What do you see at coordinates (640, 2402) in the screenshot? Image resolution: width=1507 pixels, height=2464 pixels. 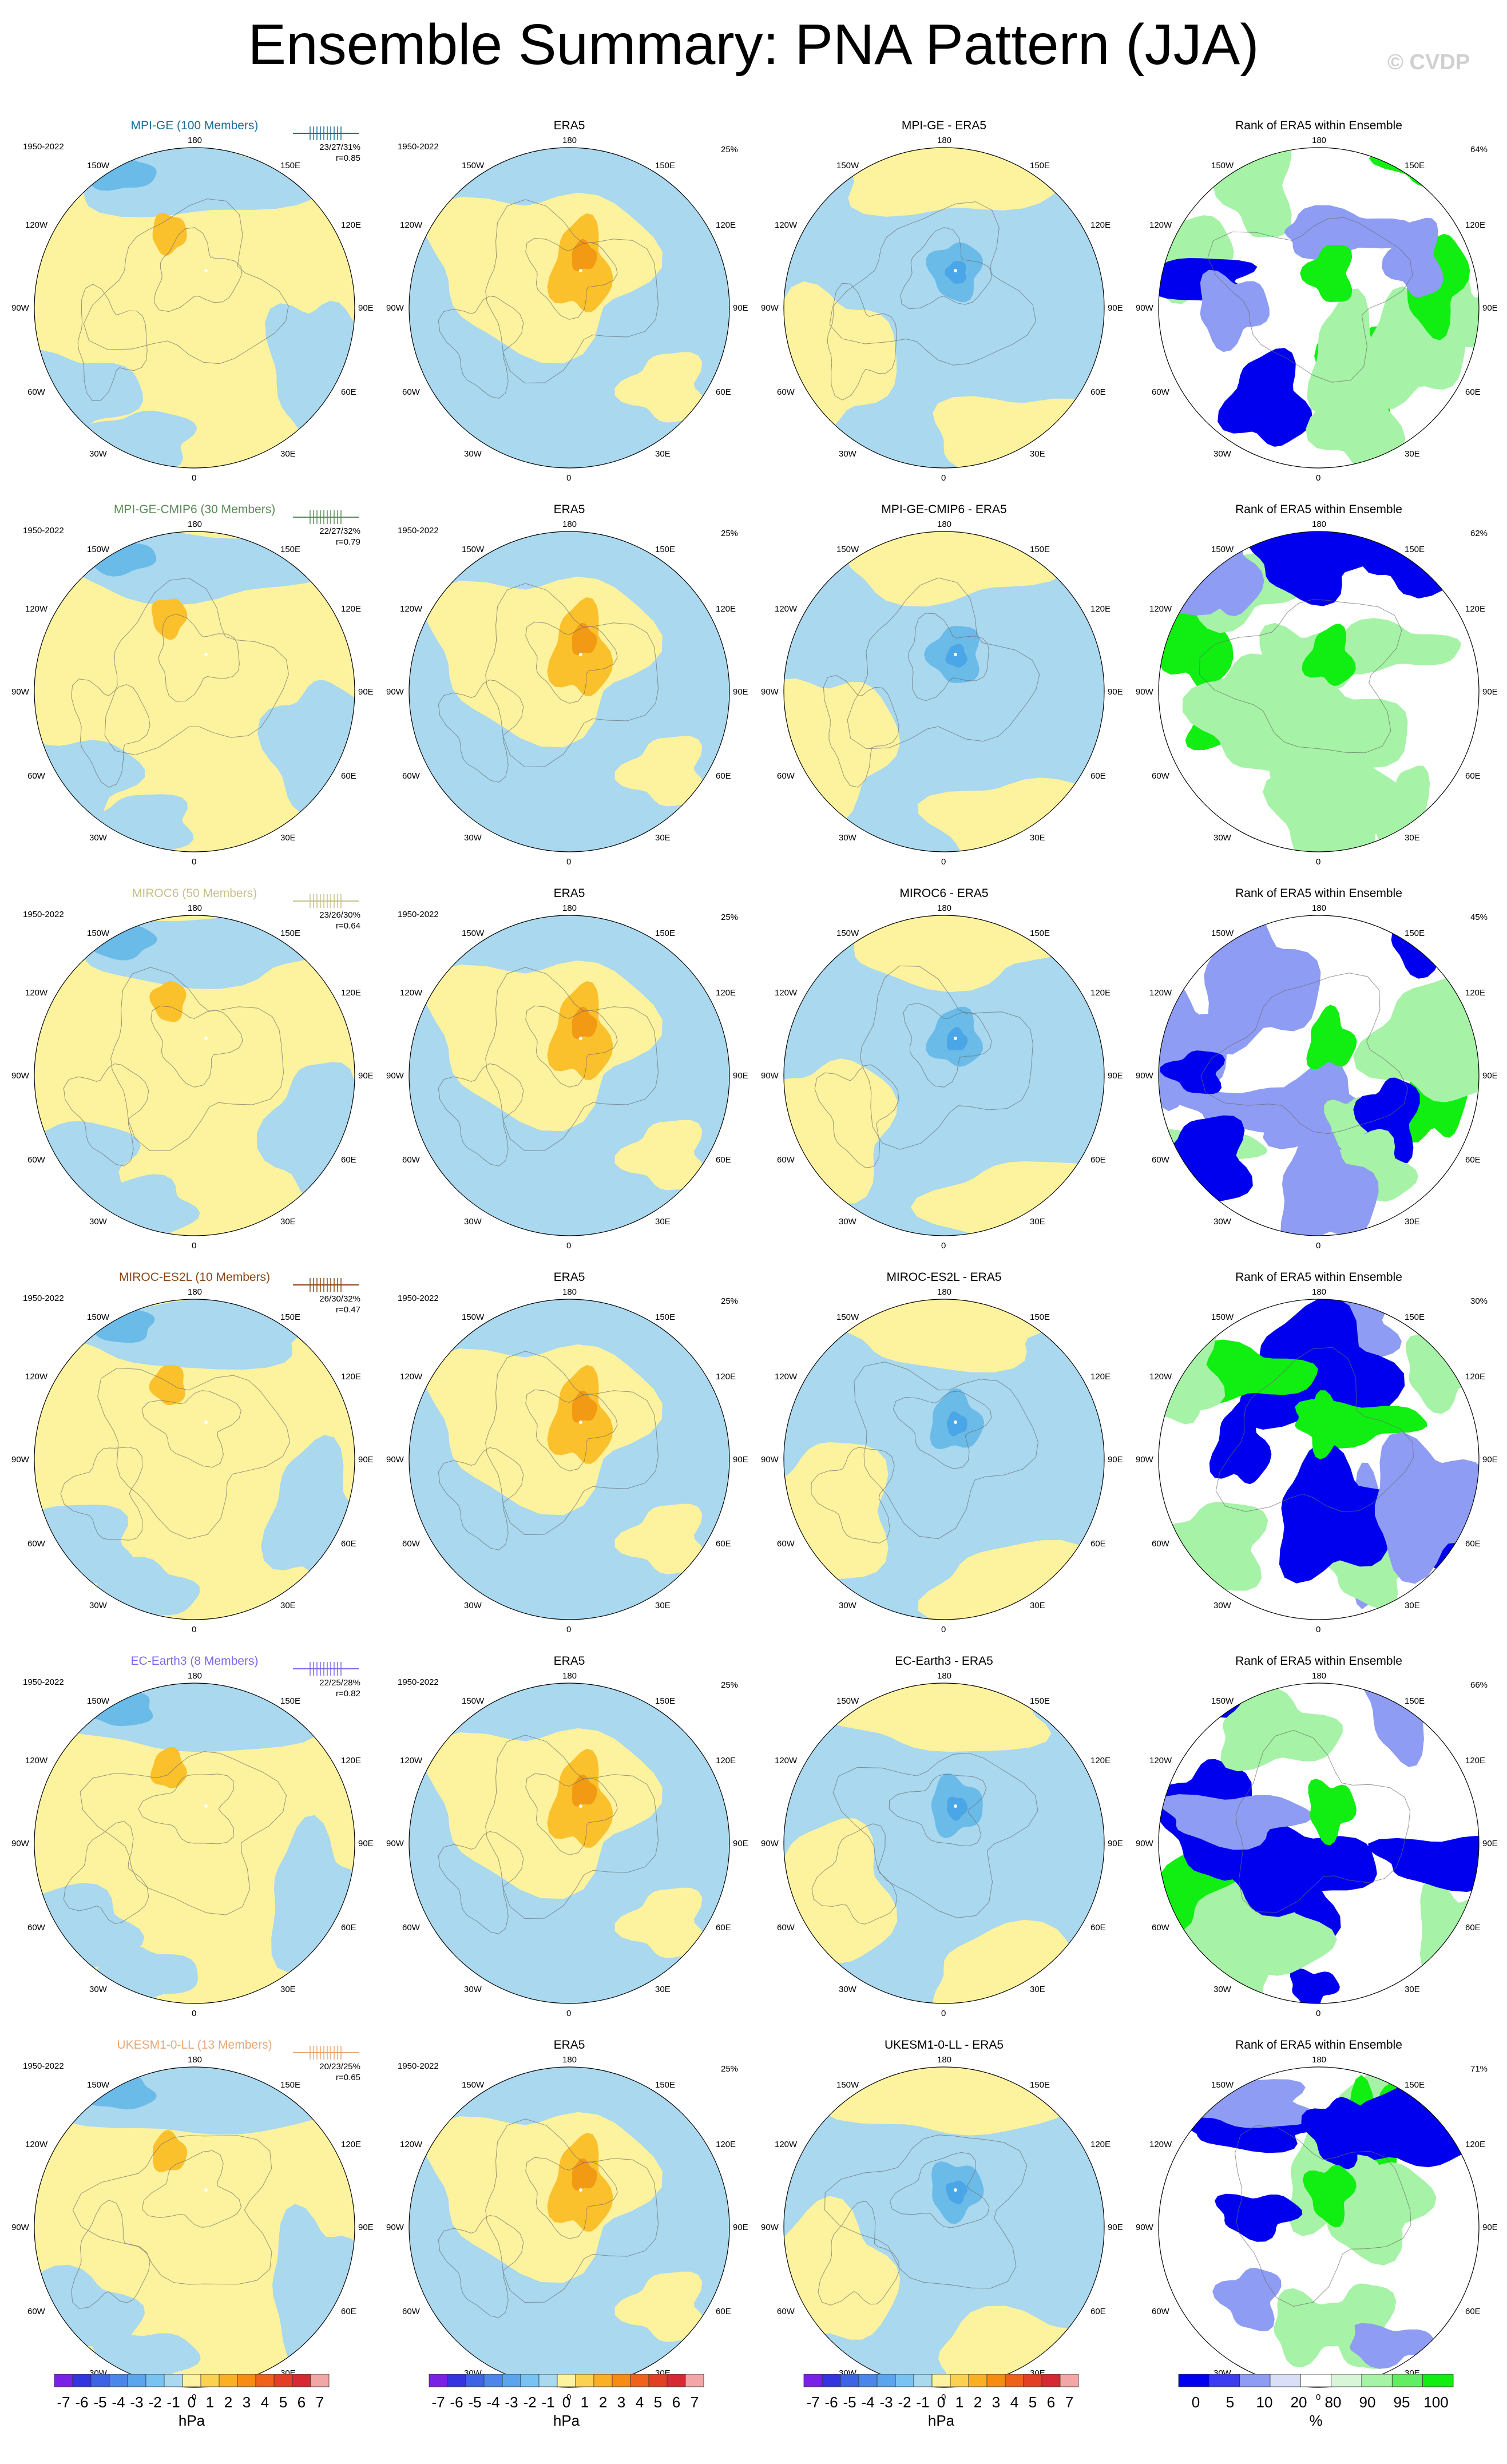 I see `colorbar-tick-label: 4` at bounding box center [640, 2402].